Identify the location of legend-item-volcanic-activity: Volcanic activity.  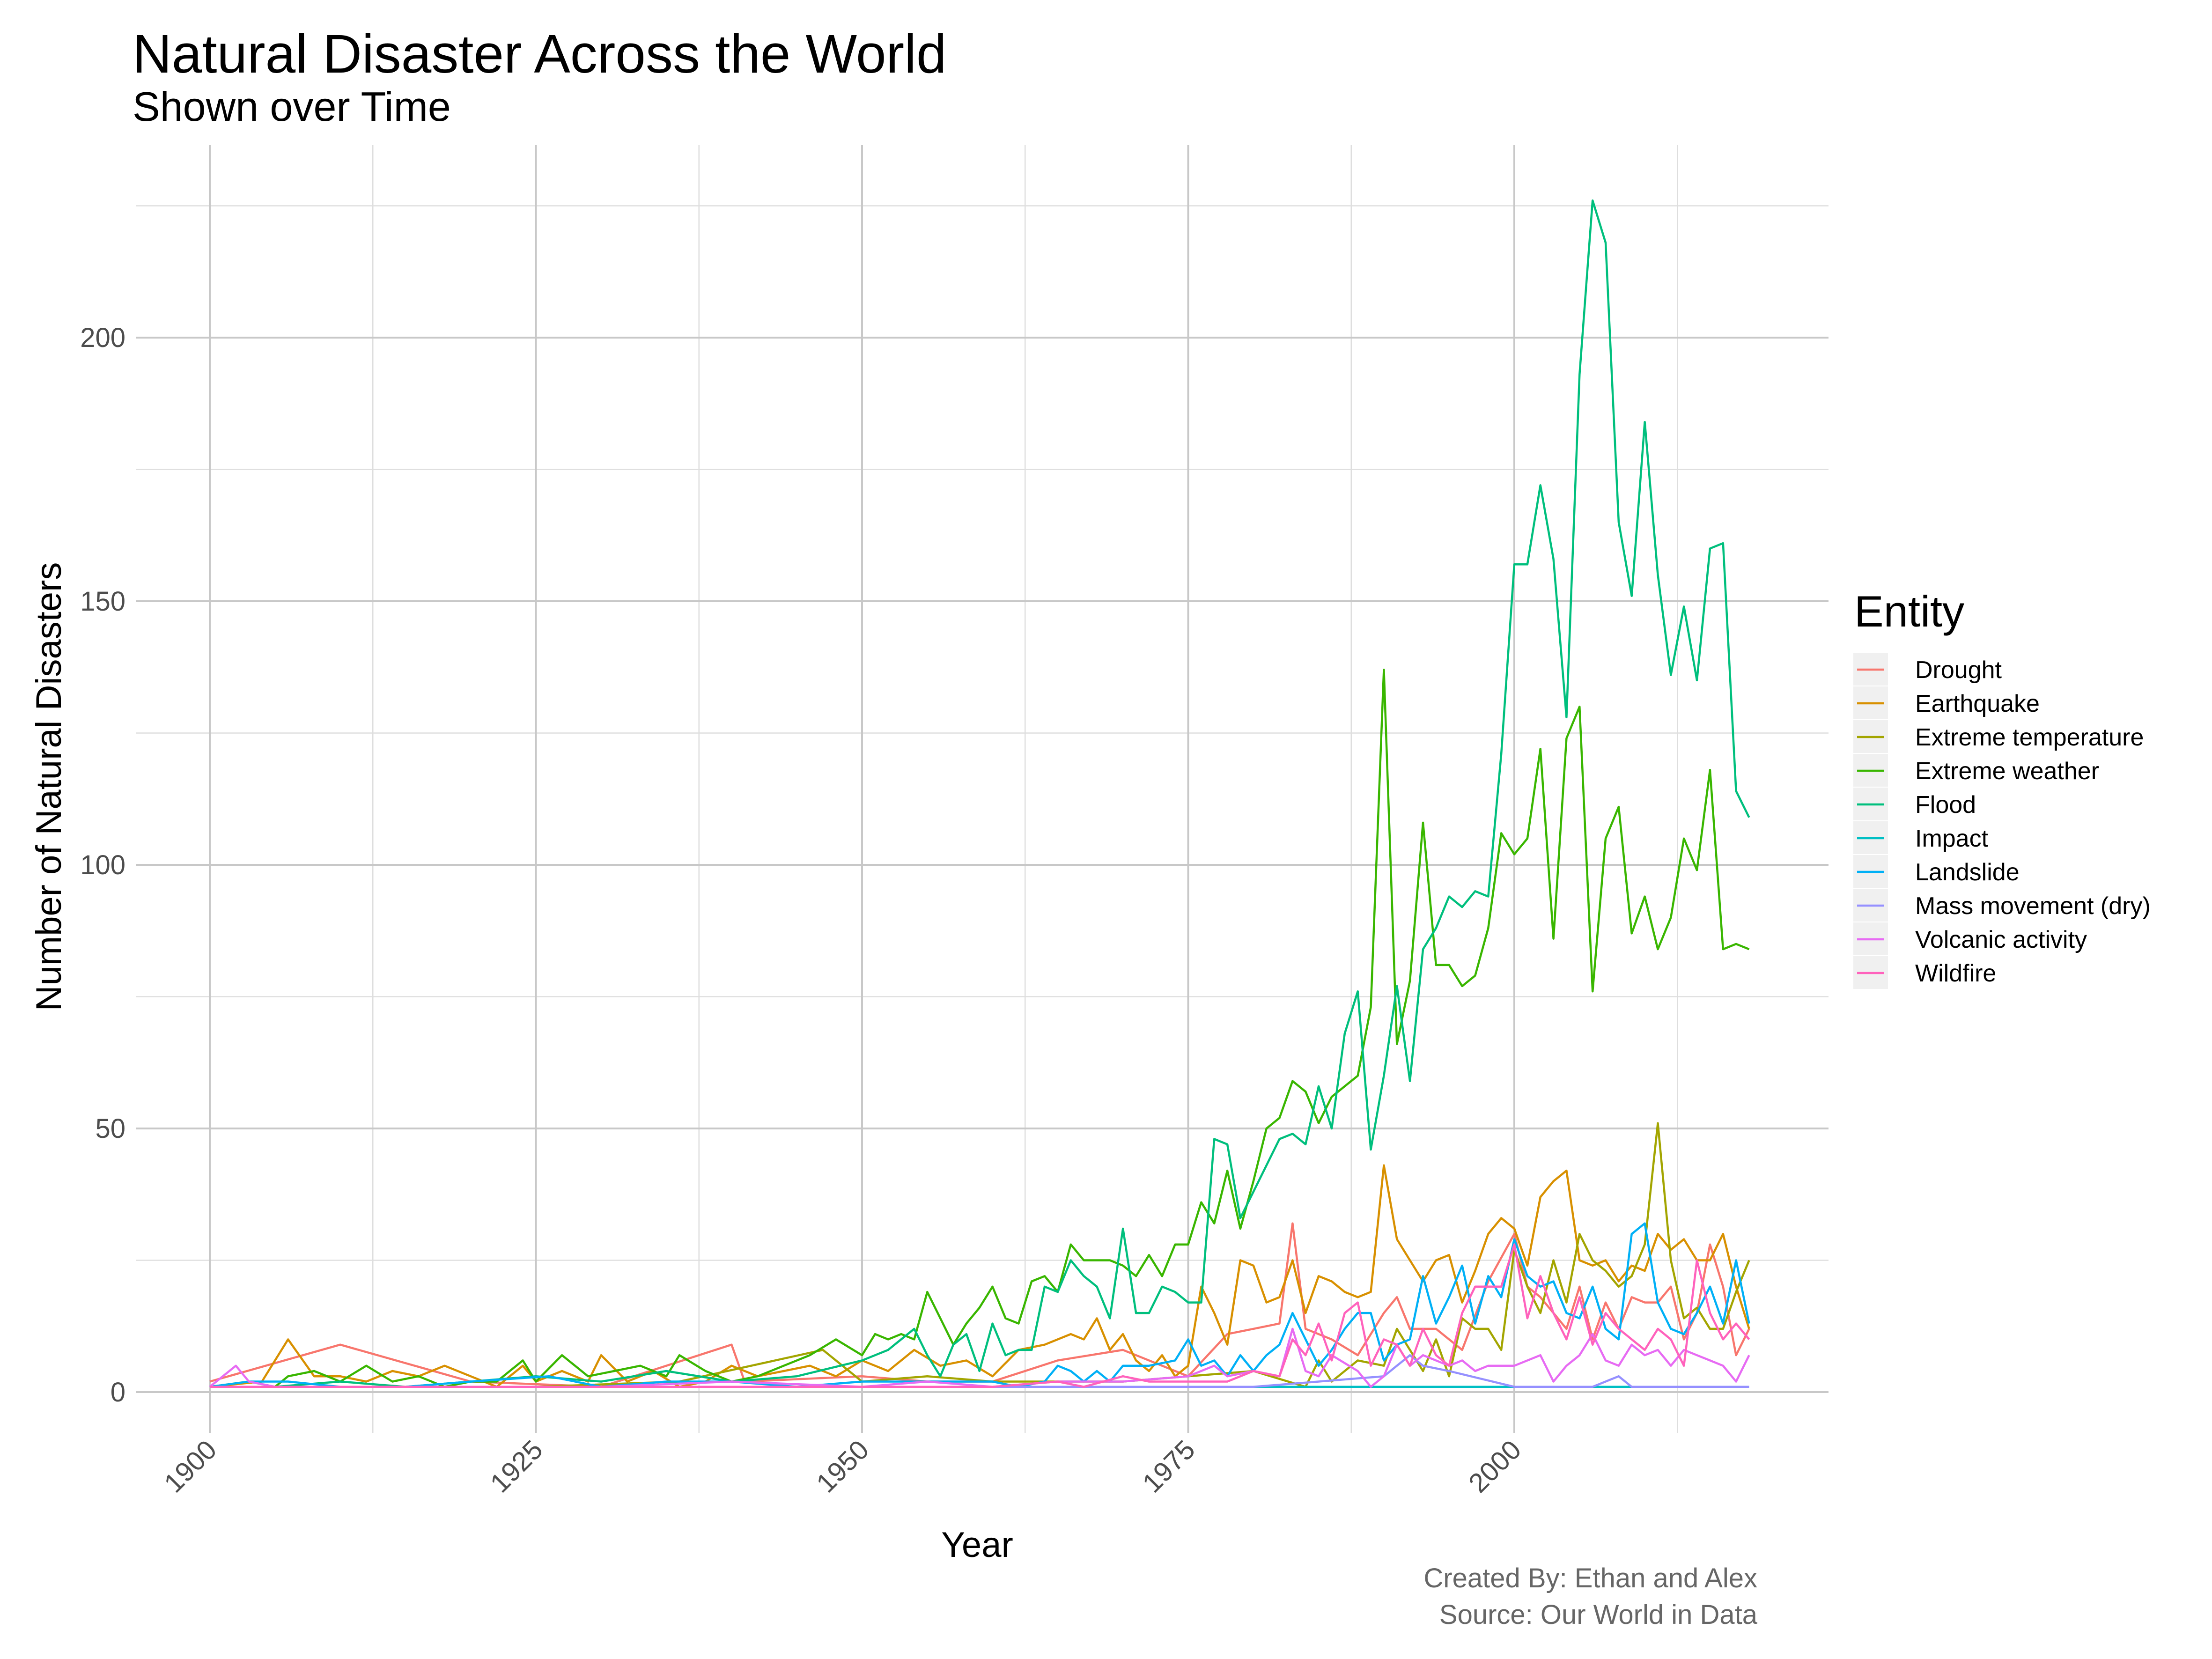
(1970, 938).